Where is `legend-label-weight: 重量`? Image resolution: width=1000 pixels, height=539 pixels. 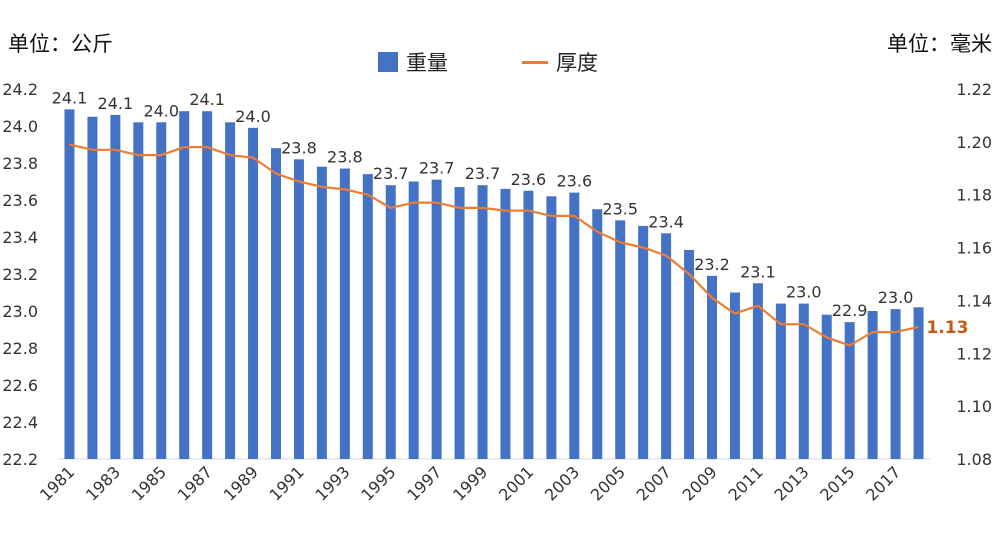 legend-label-weight: 重量 is located at coordinates (427, 63).